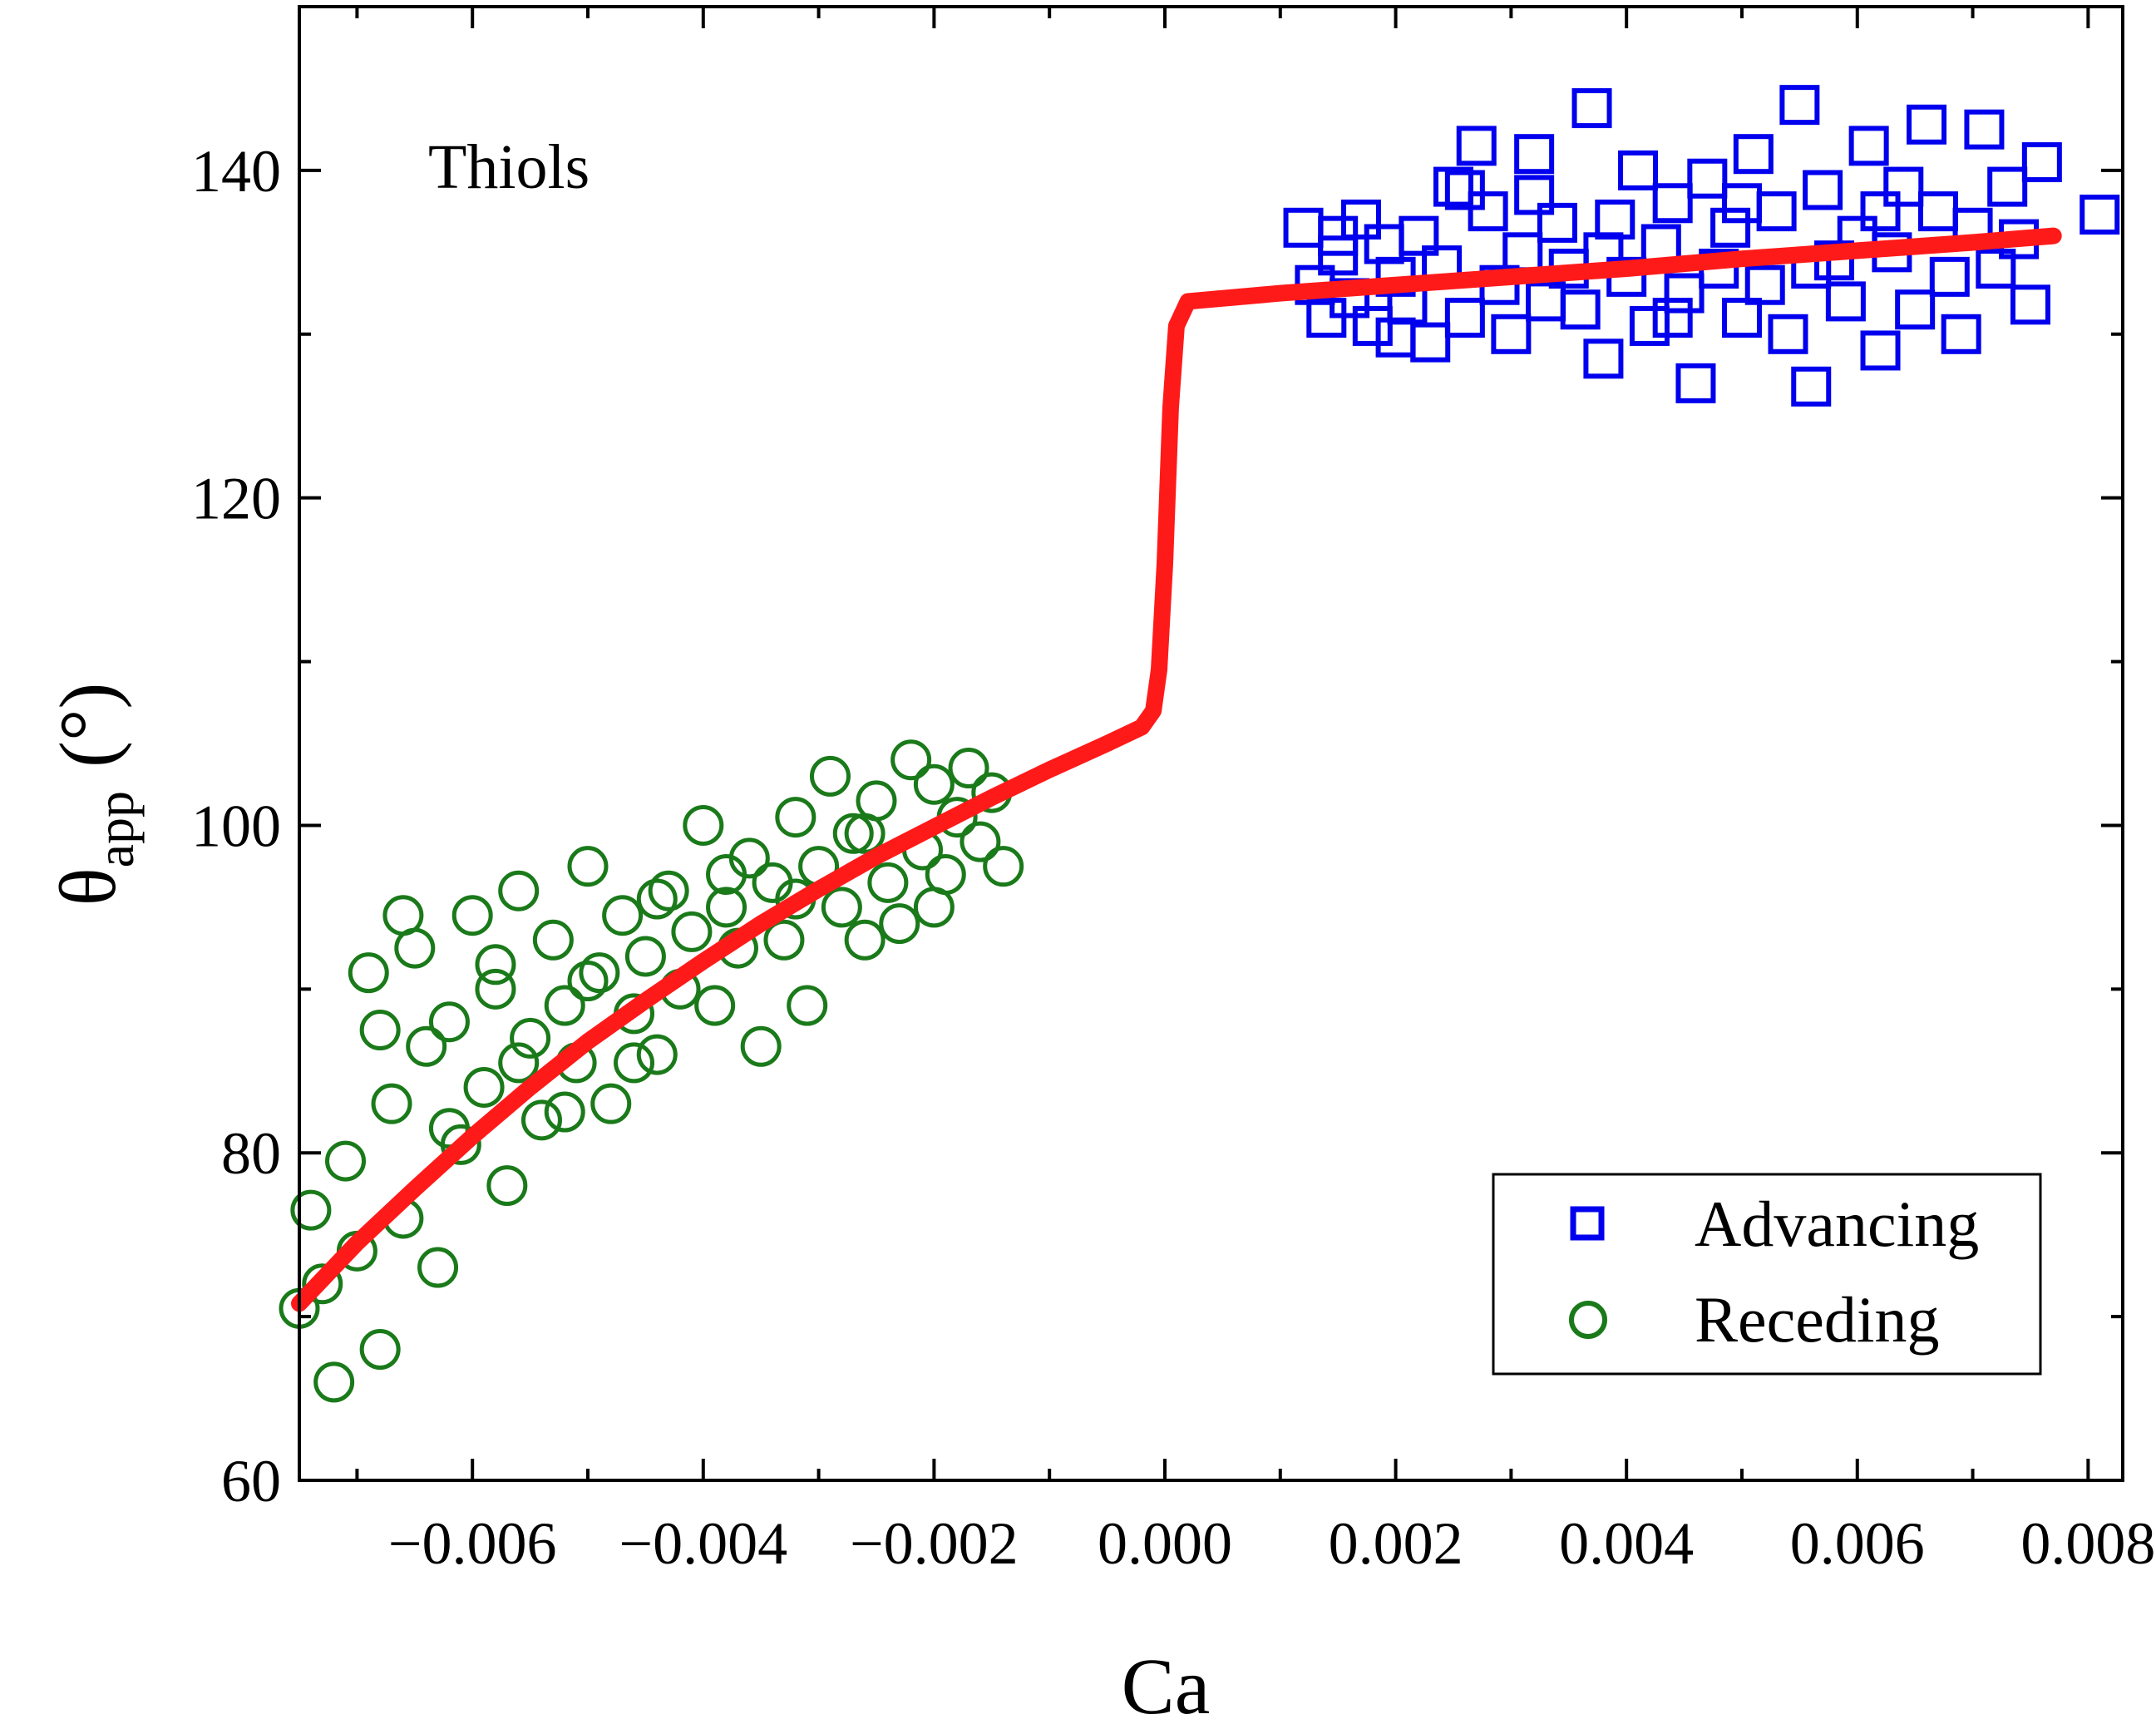  What do you see at coordinates (1701, 246) in the screenshot?
I see `series-advancing` at bounding box center [1701, 246].